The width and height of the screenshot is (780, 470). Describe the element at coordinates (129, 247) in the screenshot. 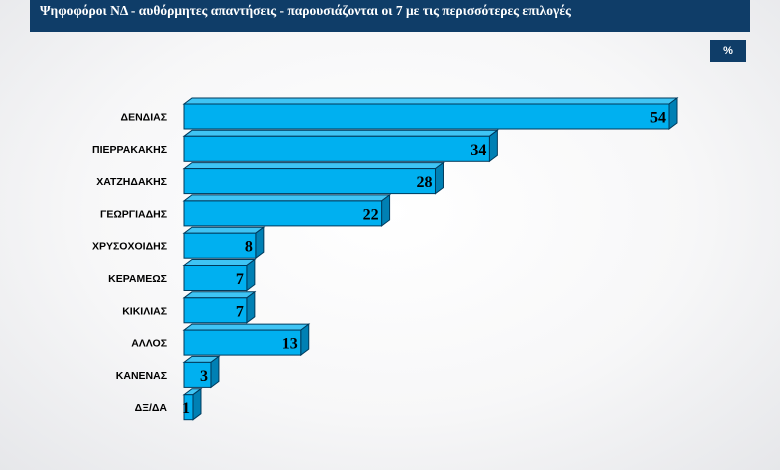

I see `category-label: ΧΡΥΣΟΧΟΙΔΗΣ` at that location.